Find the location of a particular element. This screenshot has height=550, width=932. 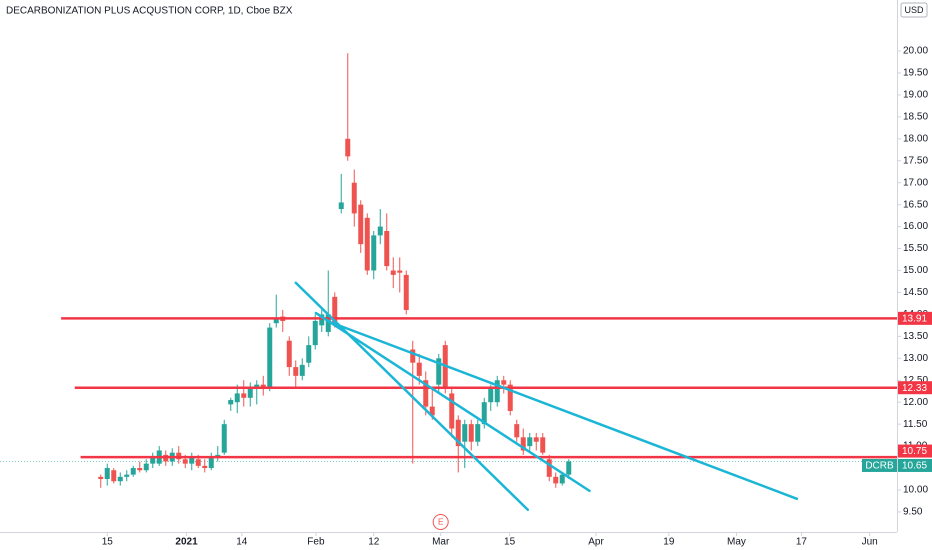

event-marker-label: E is located at coordinates (440, 522).